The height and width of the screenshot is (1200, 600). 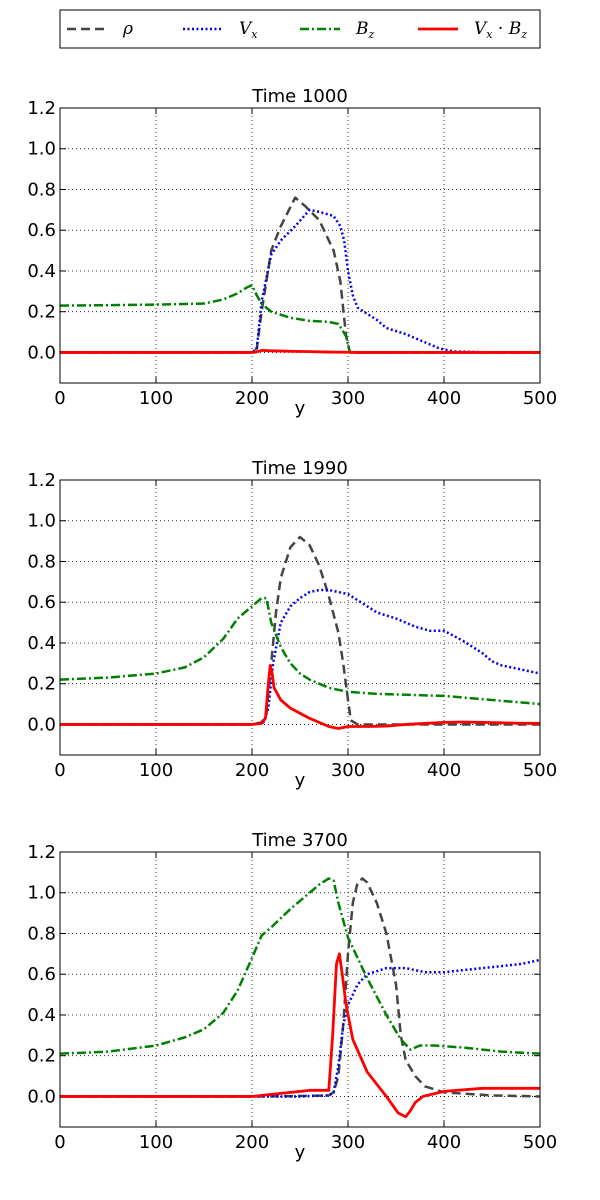 What do you see at coordinates (337, 30) in the screenshot?
I see `legend-entry-bz: Bz` at bounding box center [337, 30].